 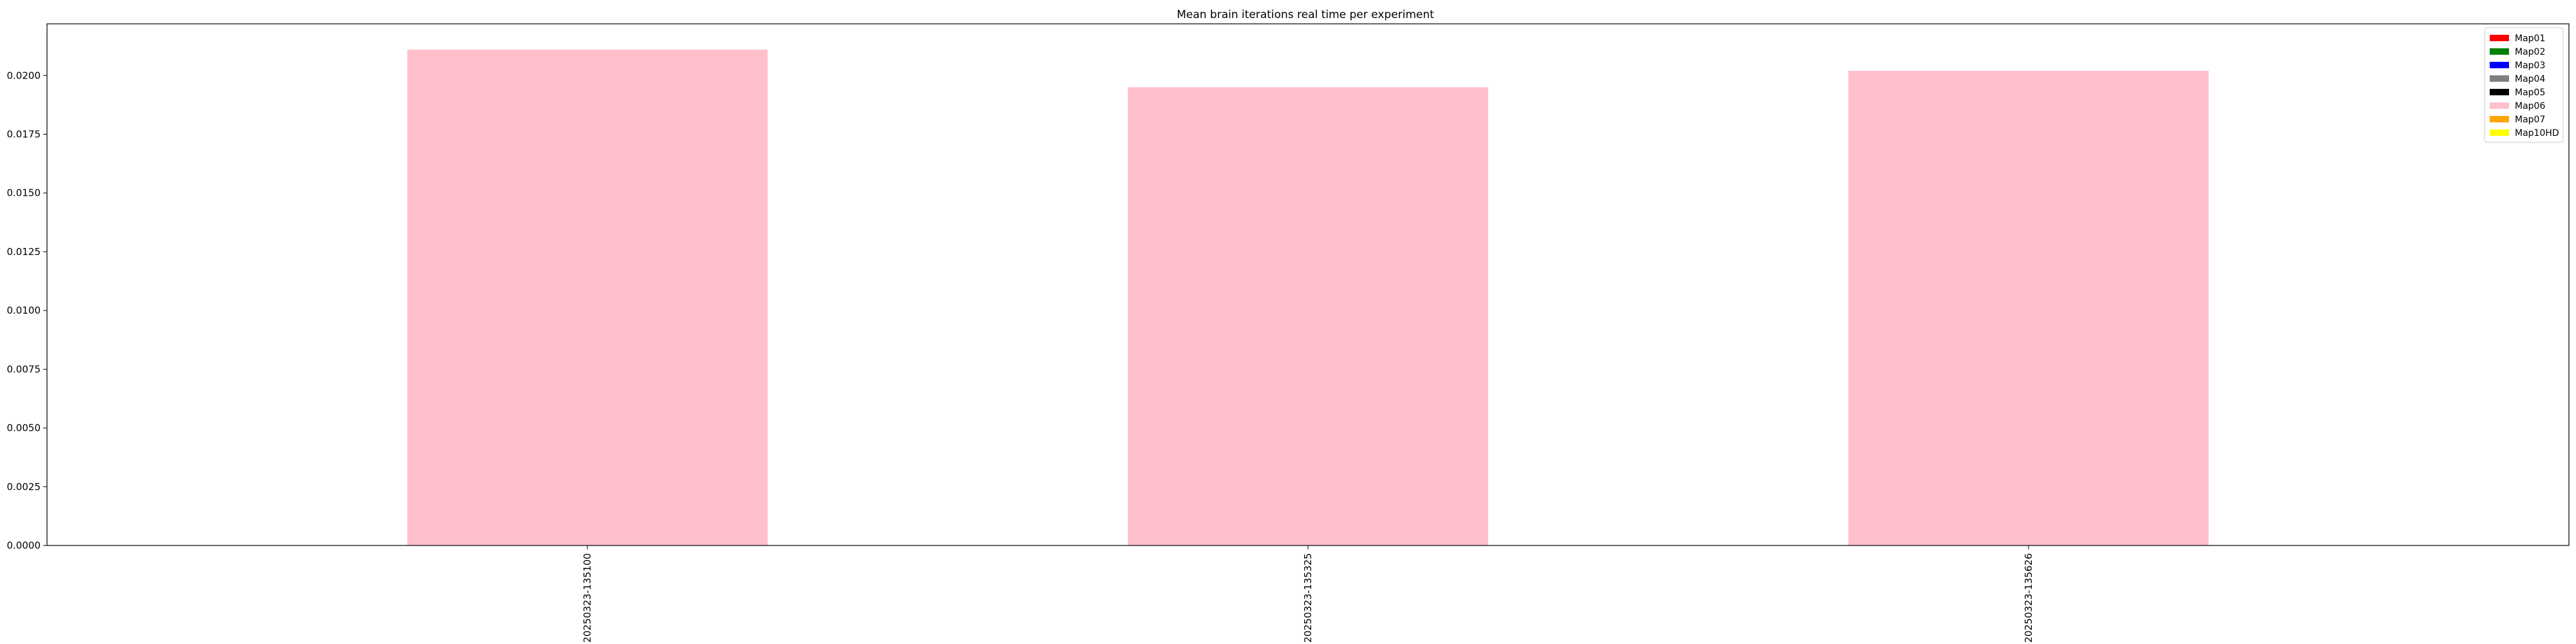 I want to click on x-tick-label: 20250323-135100, so click(x=587, y=598).